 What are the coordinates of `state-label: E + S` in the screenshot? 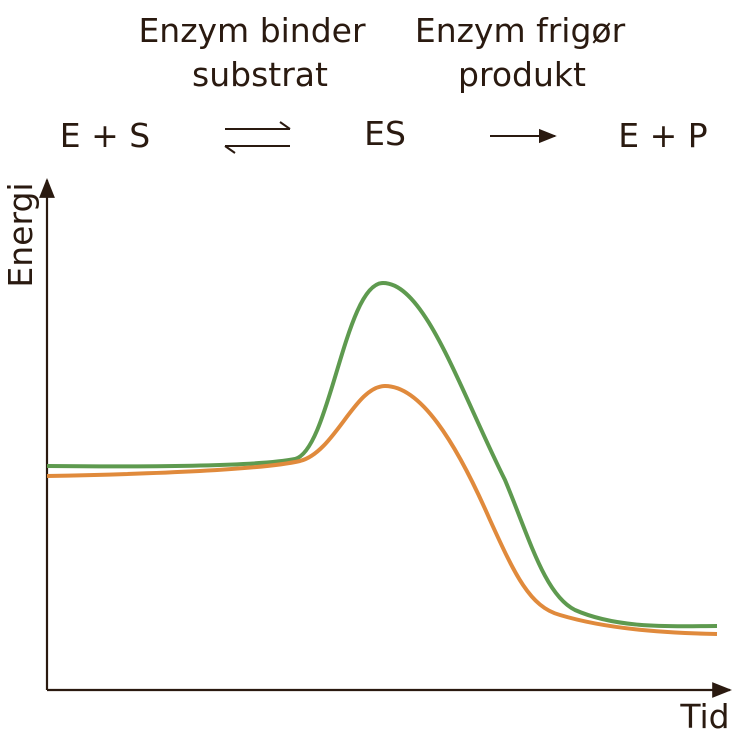 It's located at (105, 135).